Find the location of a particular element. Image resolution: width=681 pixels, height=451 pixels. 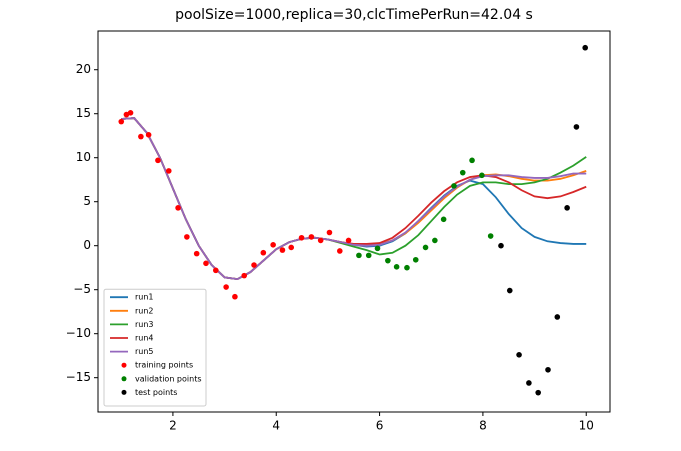

legend-label: run5 is located at coordinates (144, 351).